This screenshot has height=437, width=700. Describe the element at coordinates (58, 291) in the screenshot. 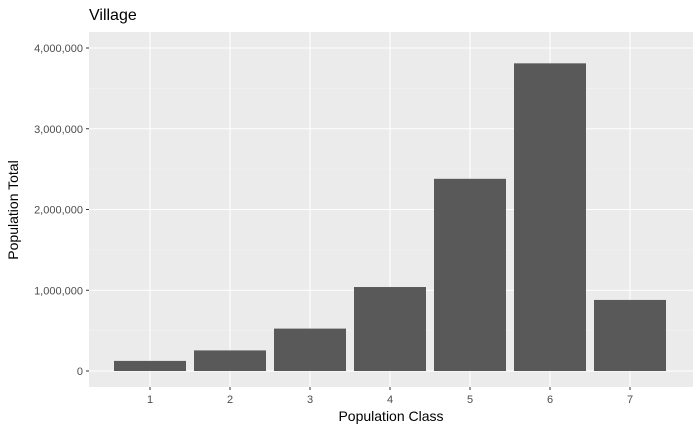

I see `y-tick-label: 1,000,000` at that location.